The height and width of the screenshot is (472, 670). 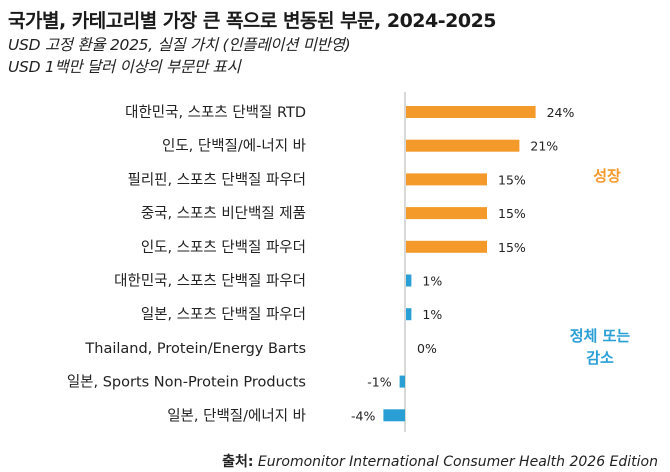 I want to click on chart-title: 국가별, 카테고리별 가장 큰 폭으로 변동된 부문, 2024-2025, so click(x=252, y=21).